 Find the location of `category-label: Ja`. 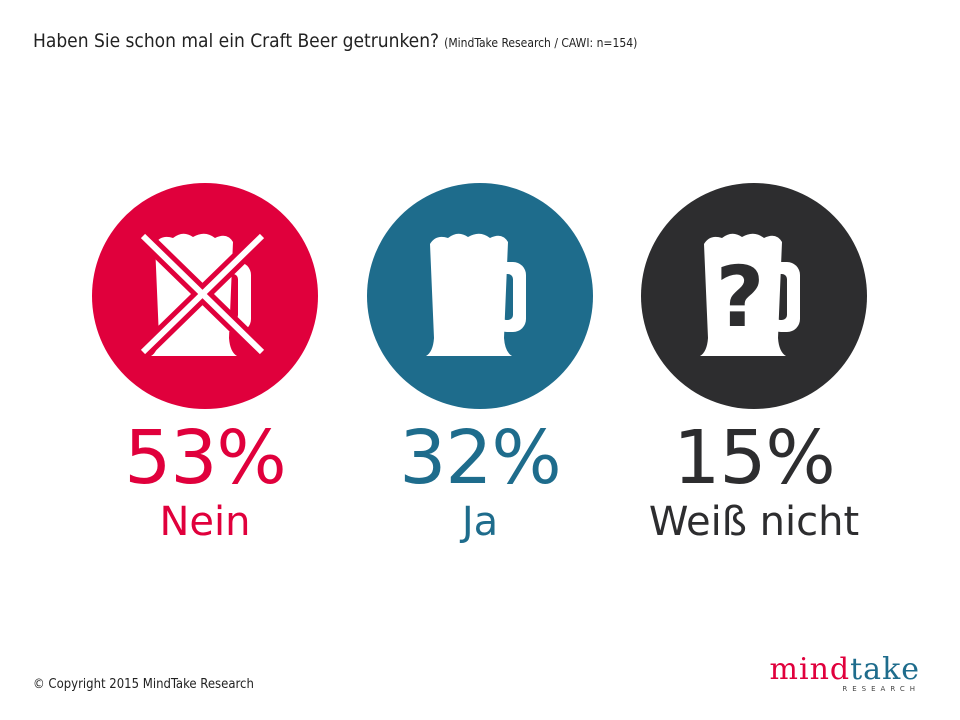

category-label: Ja is located at coordinates (478, 522).